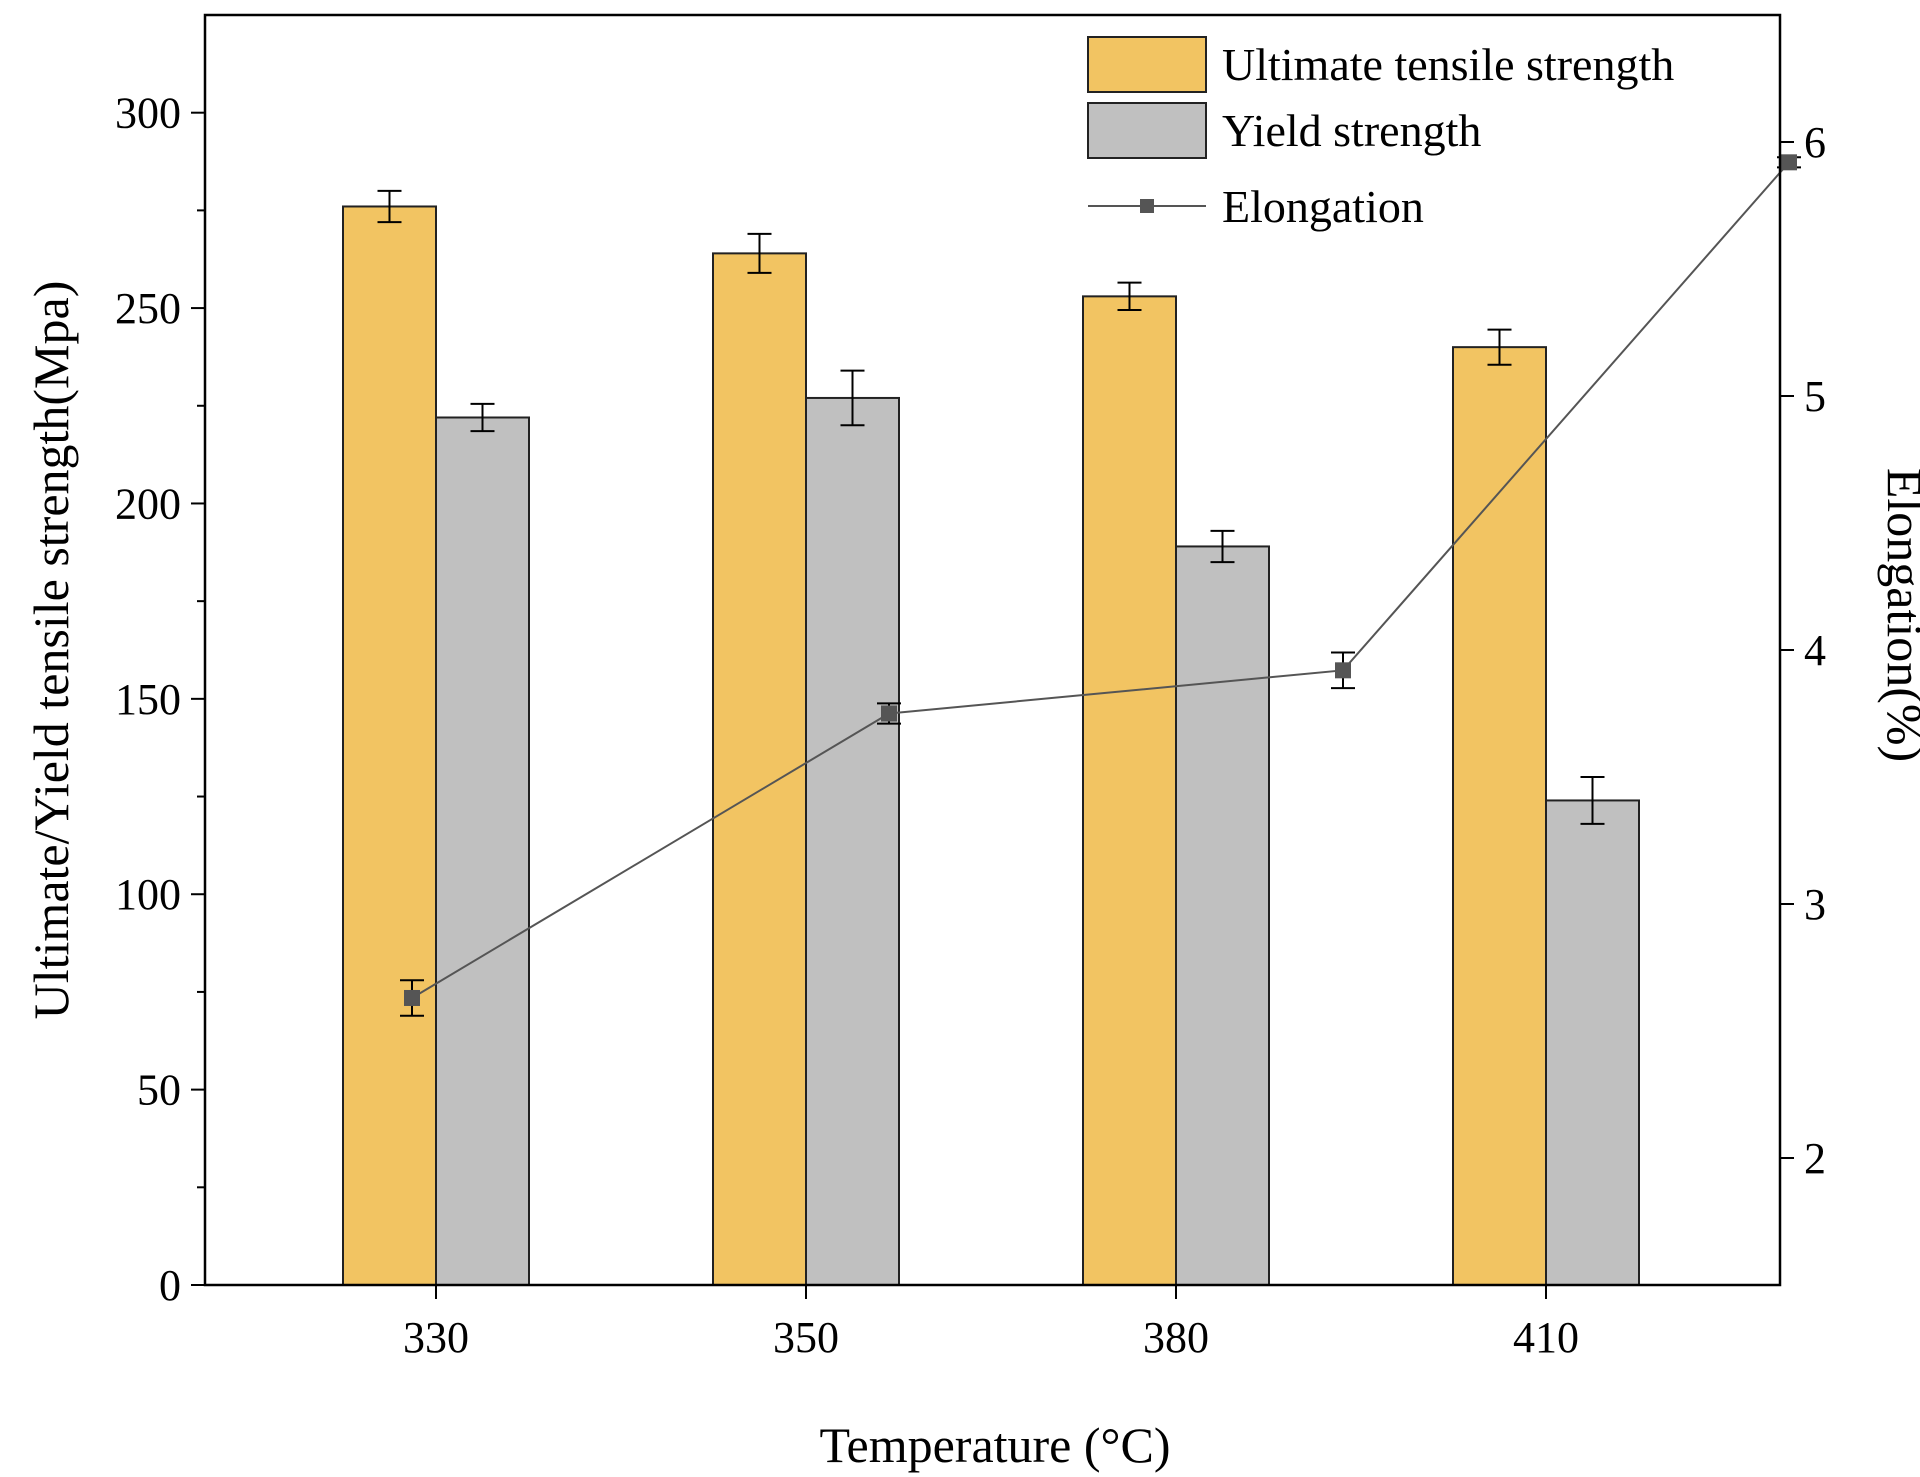  I want to click on y-tick-label-200: 200, so click(148, 503).